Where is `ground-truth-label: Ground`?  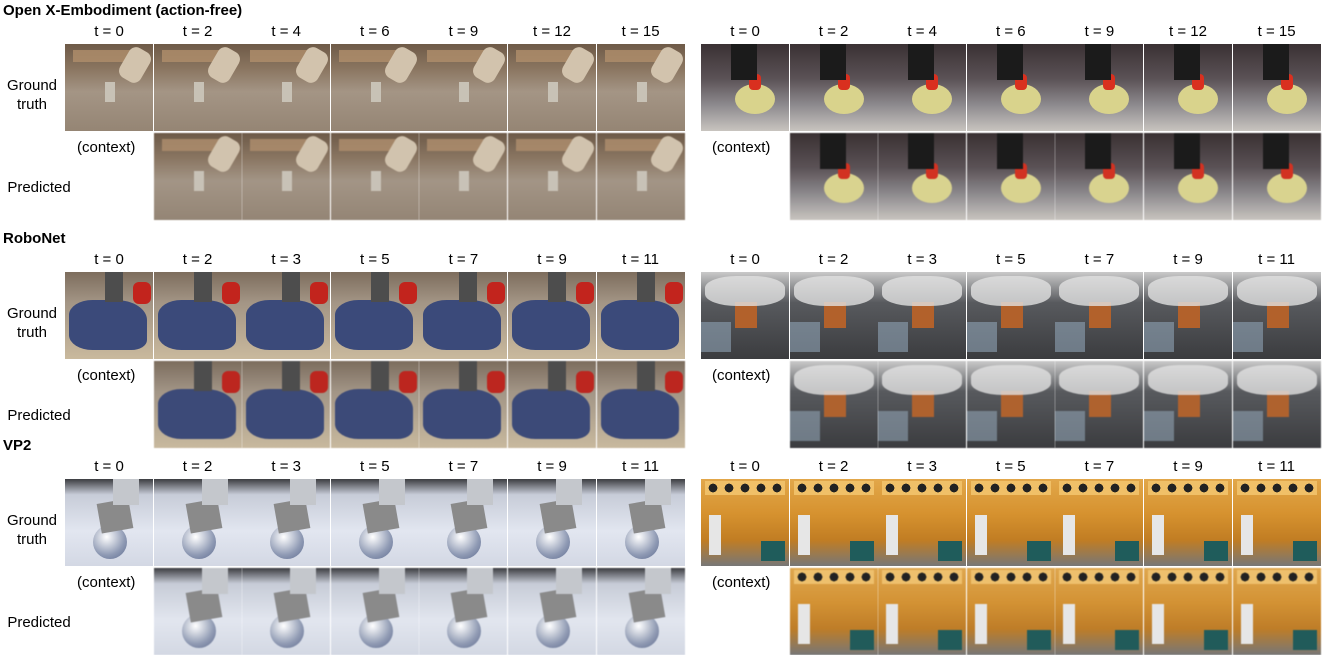
ground-truth-label: Ground is located at coordinates (32, 520).